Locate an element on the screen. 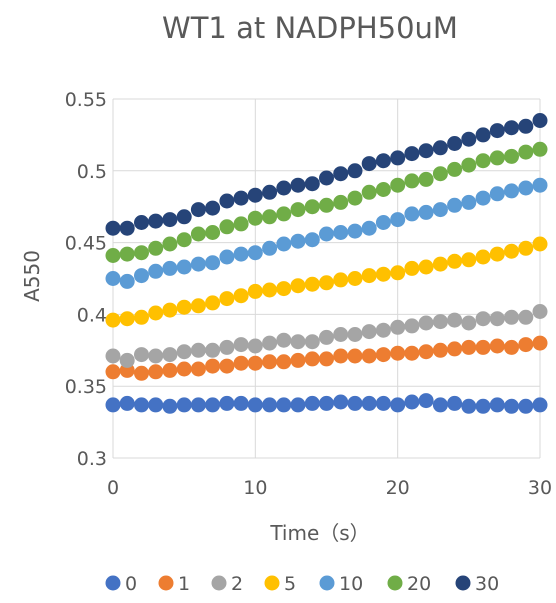  y-tick-label: 0.5 is located at coordinates (92, 172).